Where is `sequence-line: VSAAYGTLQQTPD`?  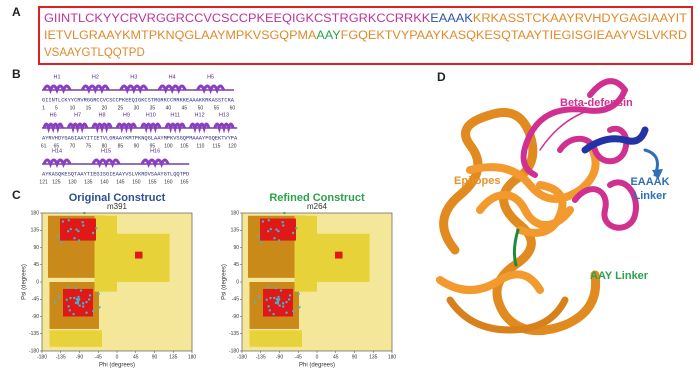
sequence-line: VSAAYGTLQQTPD is located at coordinates (94, 53).